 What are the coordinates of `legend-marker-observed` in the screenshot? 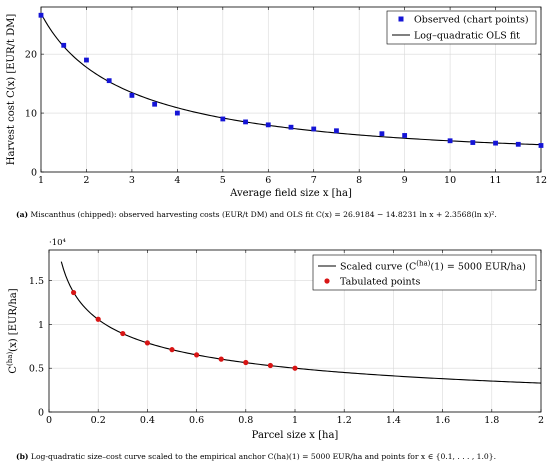 It's located at (401, 19).